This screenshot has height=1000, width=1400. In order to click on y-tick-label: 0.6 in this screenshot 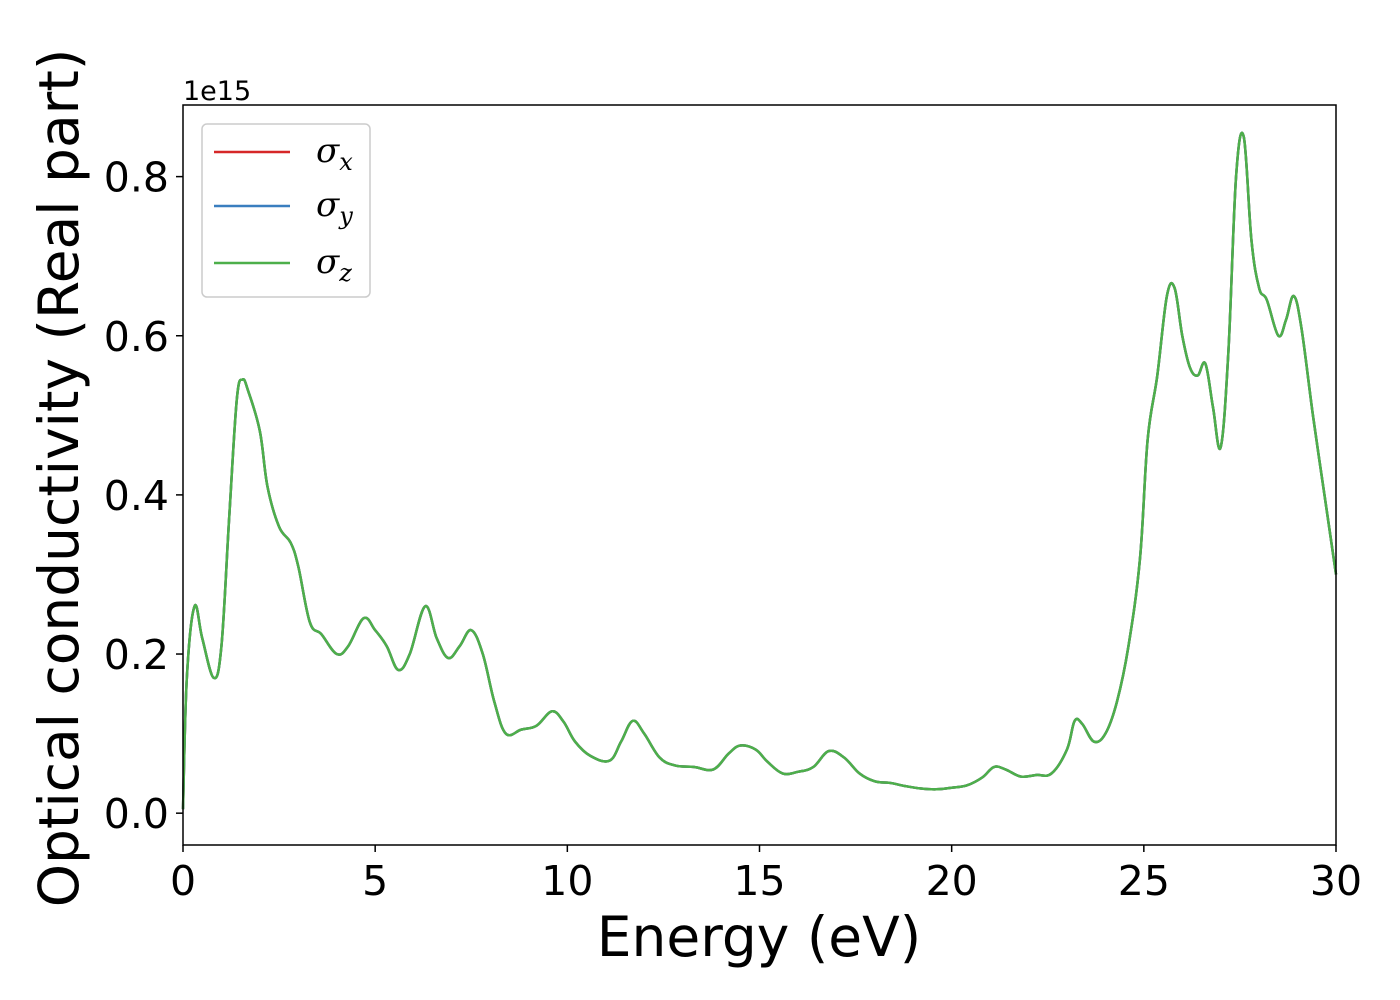, I will do `click(136, 337)`.